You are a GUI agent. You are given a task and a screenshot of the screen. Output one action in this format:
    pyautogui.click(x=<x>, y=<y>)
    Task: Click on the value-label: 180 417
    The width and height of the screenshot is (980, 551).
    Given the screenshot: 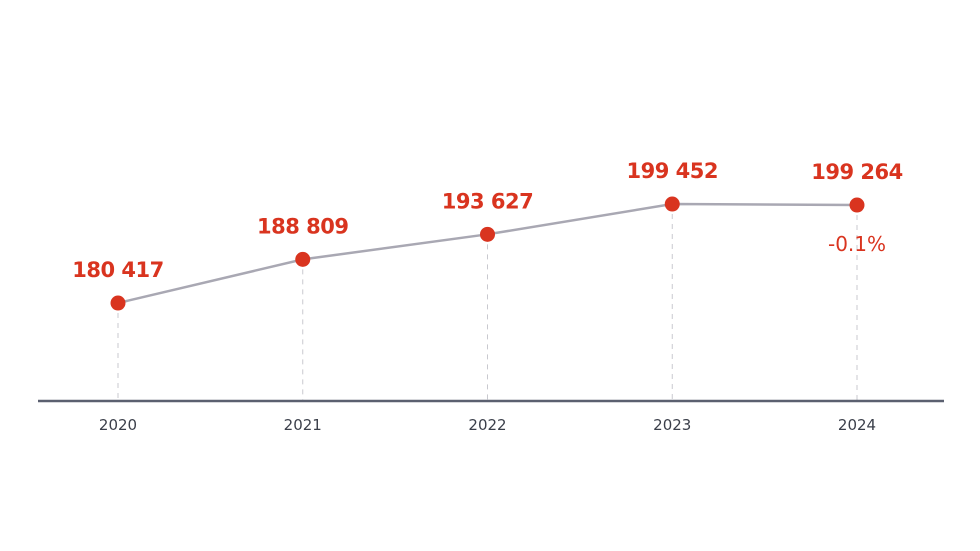 What is the action you would take?
    pyautogui.click(x=117, y=270)
    